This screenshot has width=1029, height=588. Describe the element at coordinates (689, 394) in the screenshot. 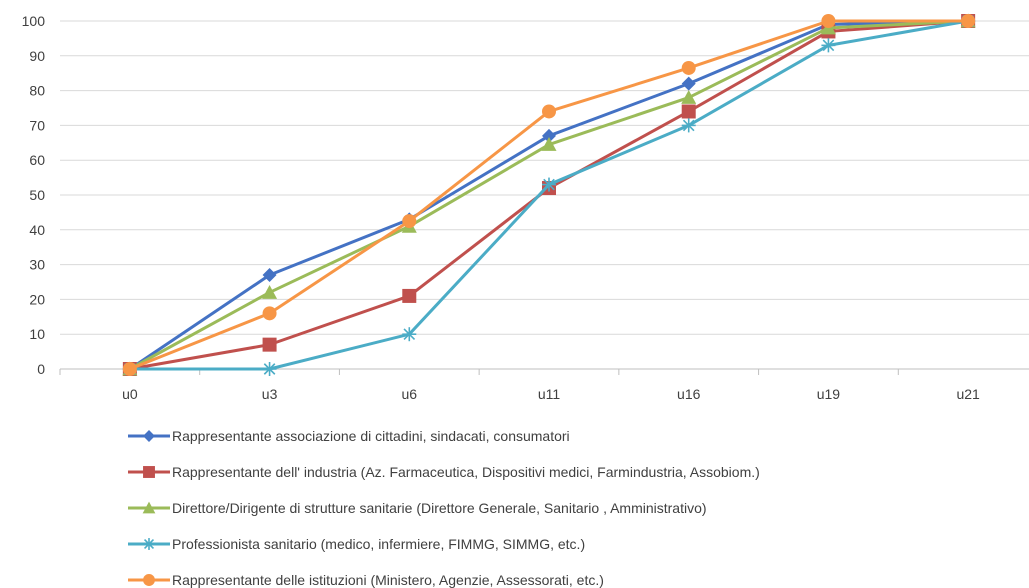

I see `x-tick-label: u16` at that location.